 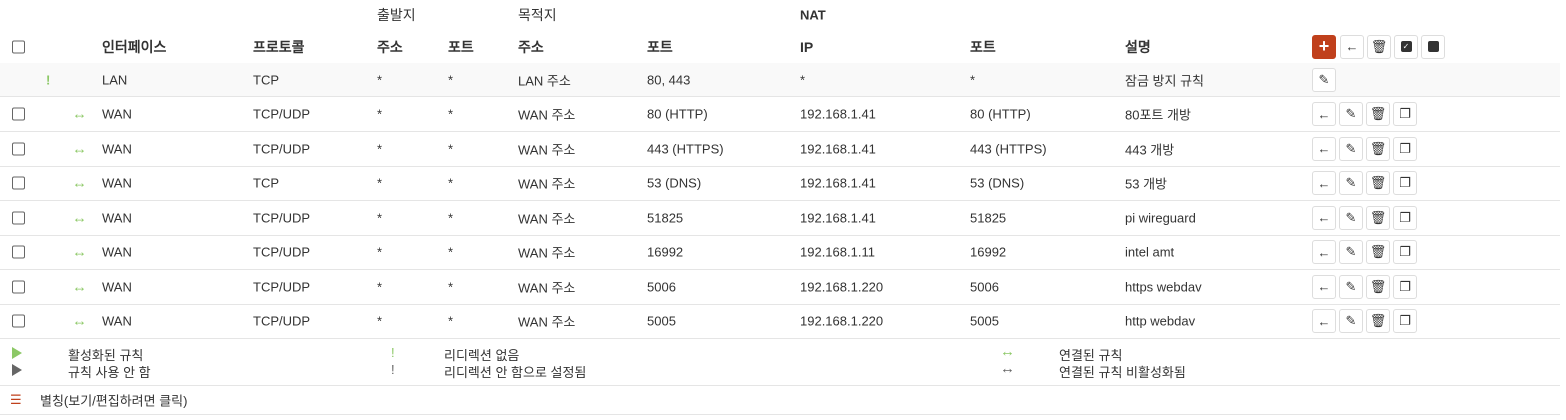 What do you see at coordinates (1433, 46) in the screenshot?
I see `disable-selected-button` at bounding box center [1433, 46].